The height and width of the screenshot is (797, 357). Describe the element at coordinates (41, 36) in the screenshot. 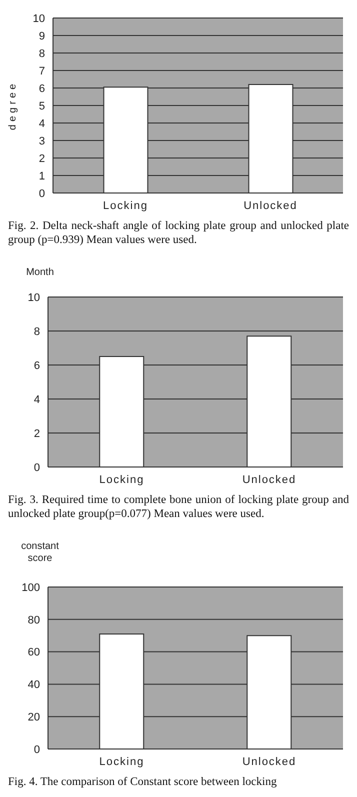

I see `y-tick-label: 9` at that location.